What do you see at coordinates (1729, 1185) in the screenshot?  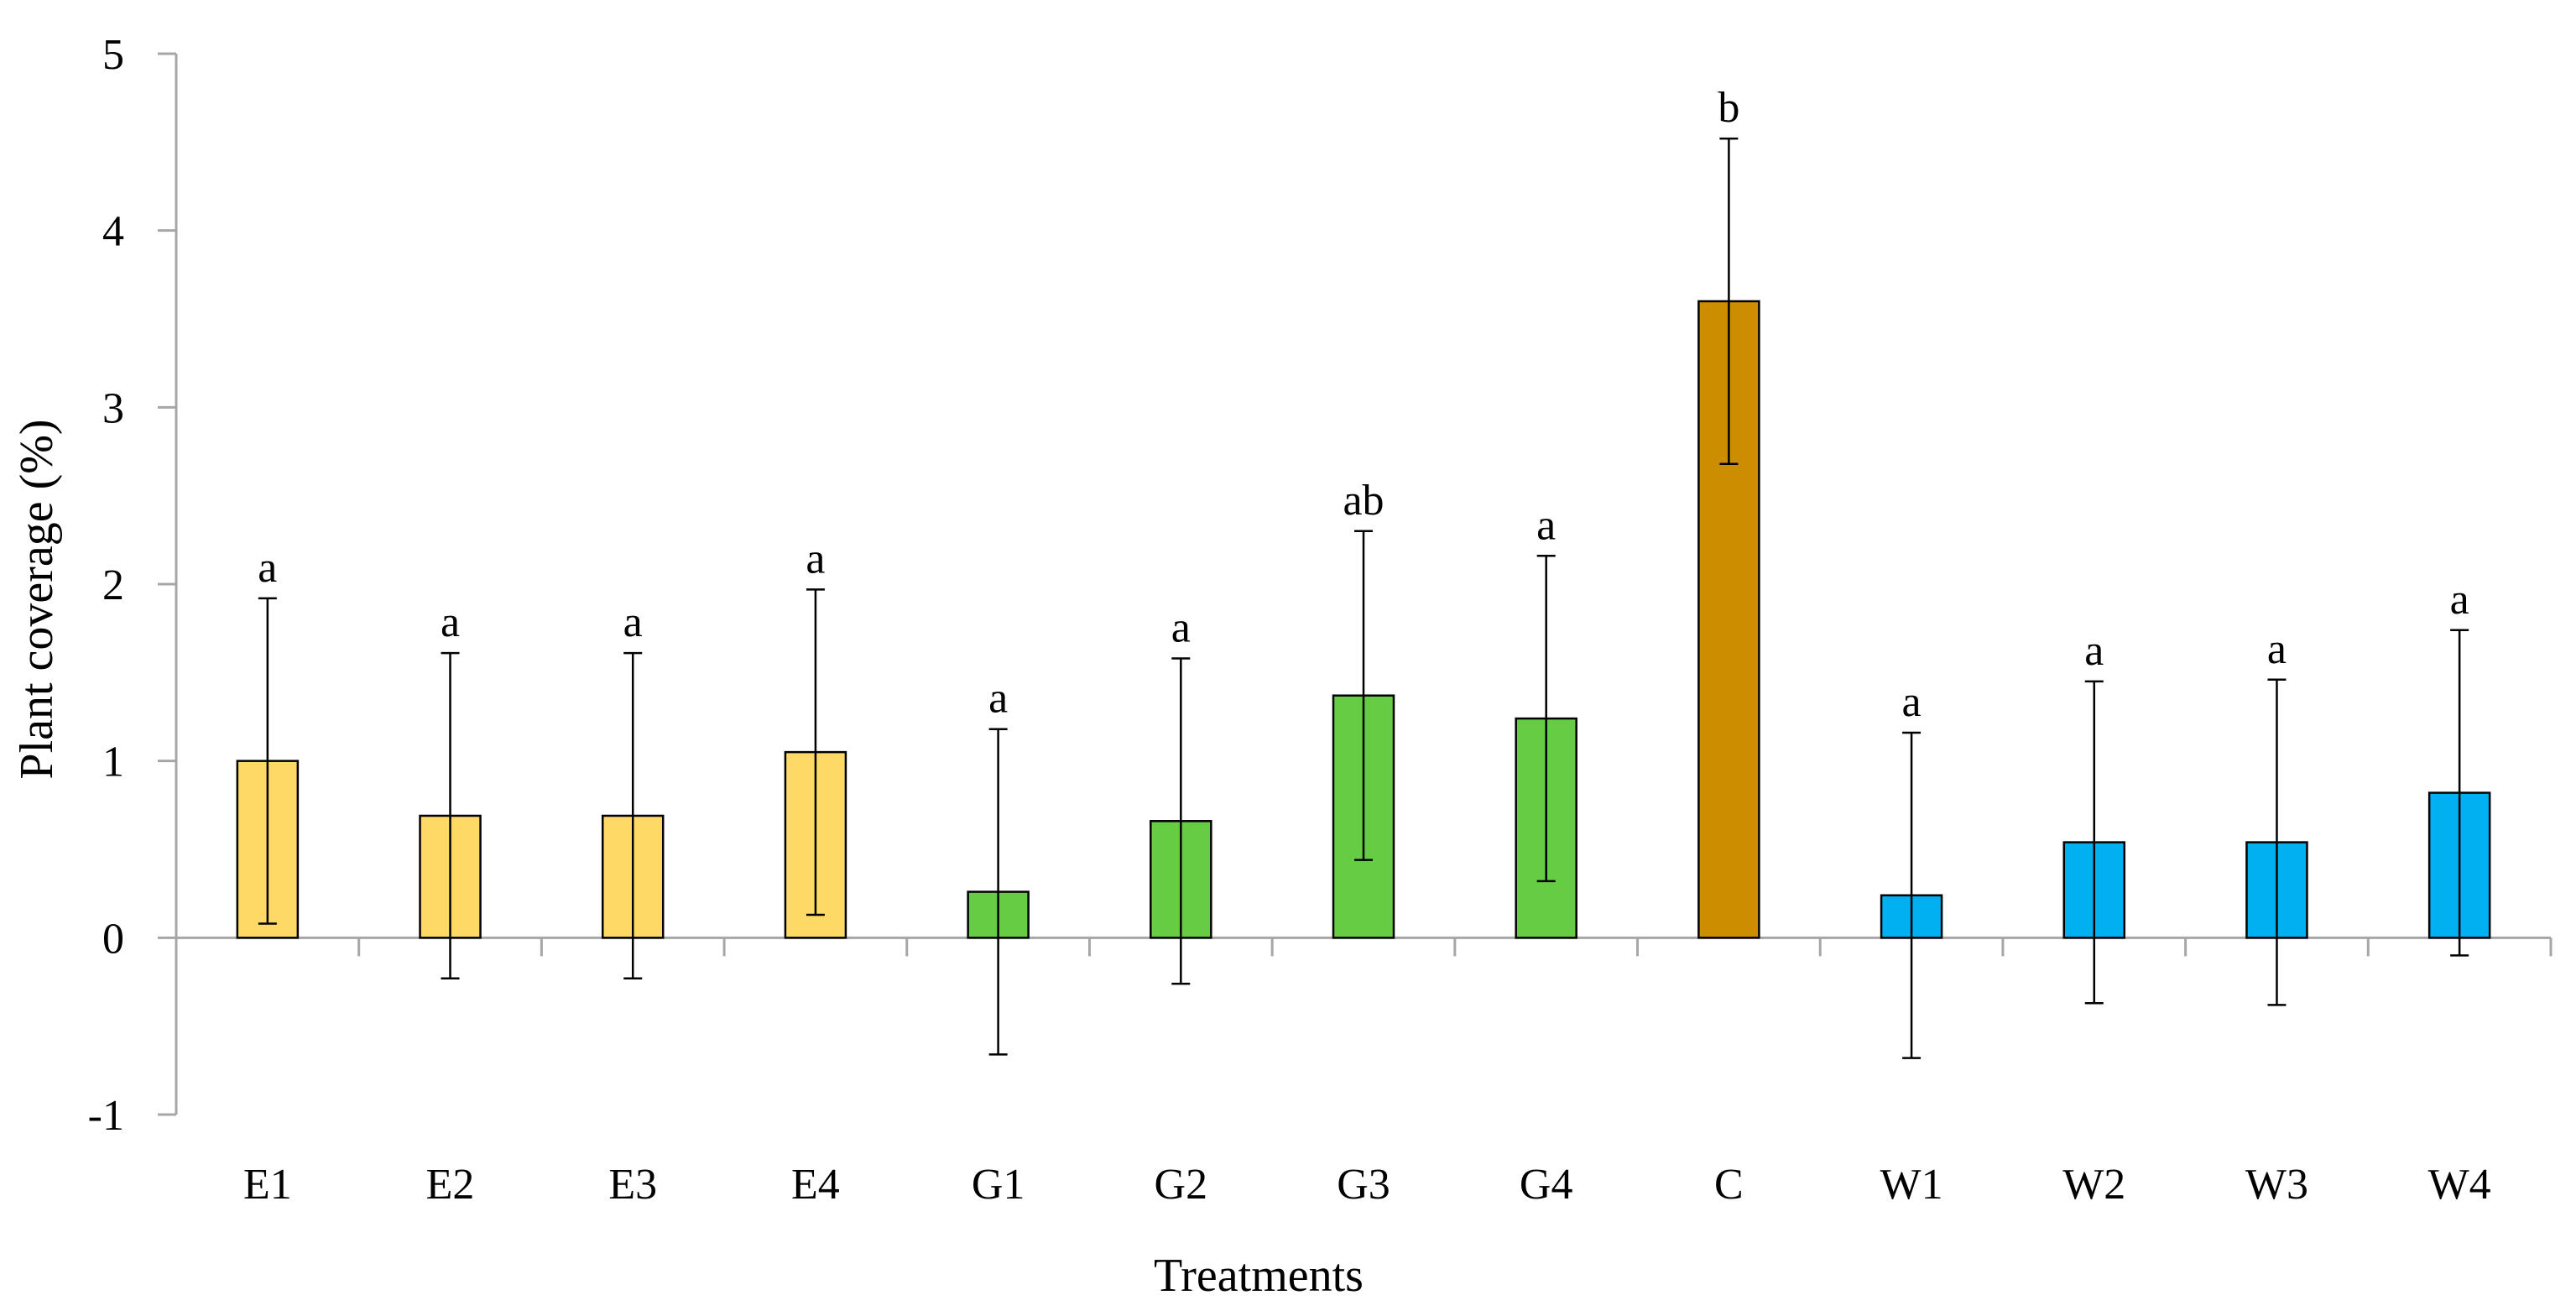 I see `x-tick-label-C: C` at bounding box center [1729, 1185].